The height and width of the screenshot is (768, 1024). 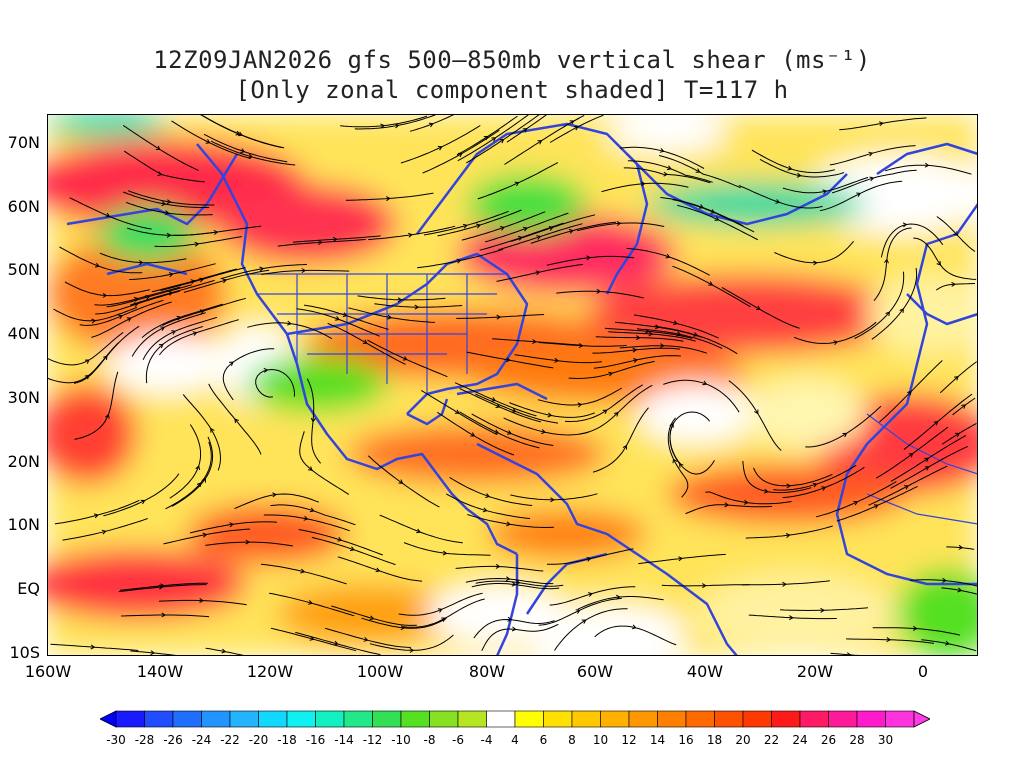 What do you see at coordinates (923, 671) in the screenshot?
I see `lon-label-0: 0` at bounding box center [923, 671].